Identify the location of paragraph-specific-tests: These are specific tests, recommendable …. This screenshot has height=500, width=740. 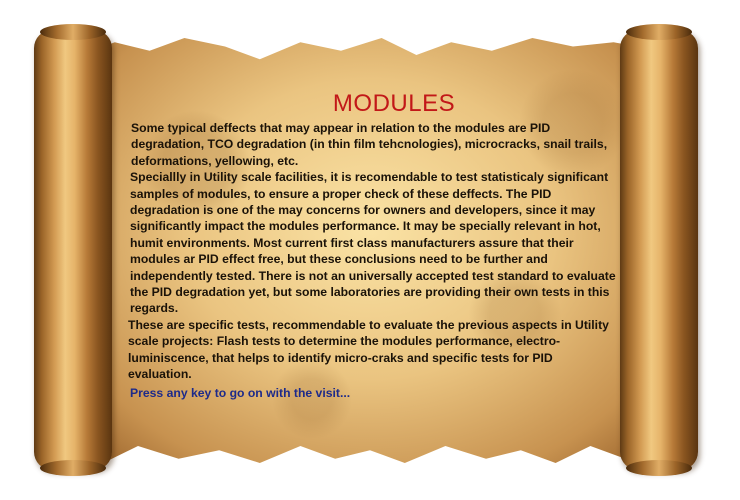
(368, 349).